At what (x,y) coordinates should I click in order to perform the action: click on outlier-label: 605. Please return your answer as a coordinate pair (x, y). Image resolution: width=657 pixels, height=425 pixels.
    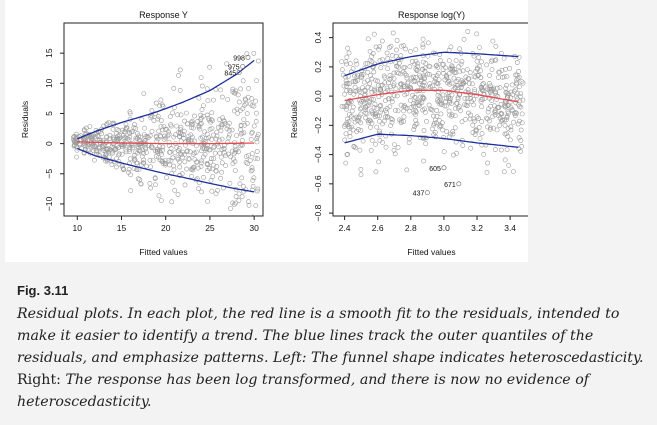
    Looking at the image, I should click on (435, 169).